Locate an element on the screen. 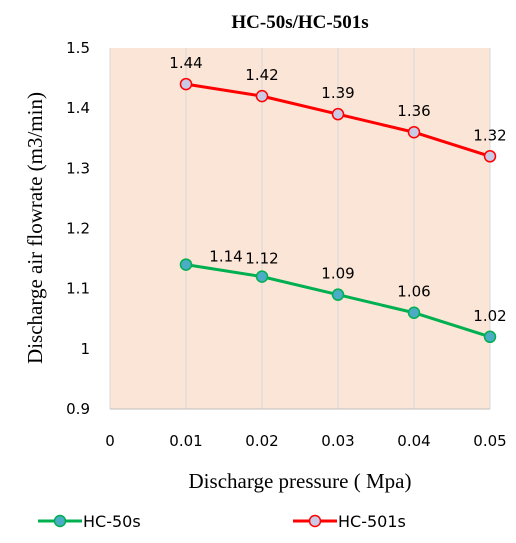  legend-item-hc-50s: HC-50s is located at coordinates (89, 521).